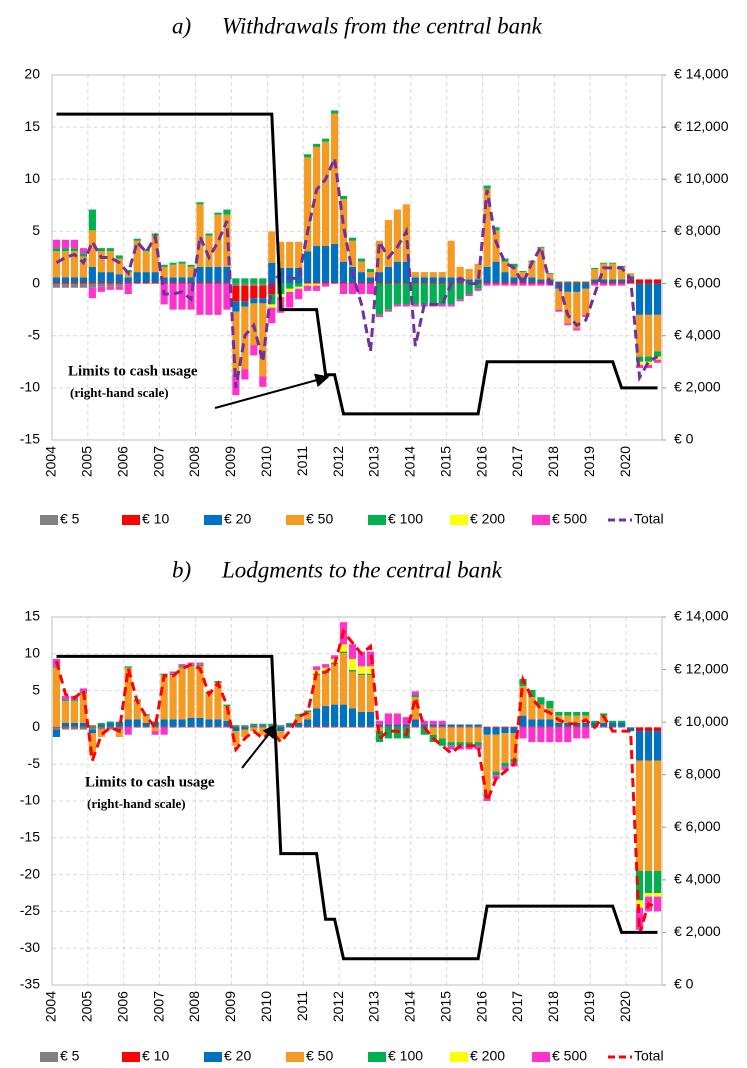 The height and width of the screenshot is (1068, 747). What do you see at coordinates (684, 439) in the screenshot?
I see `y2-tick-label: € 0` at bounding box center [684, 439].